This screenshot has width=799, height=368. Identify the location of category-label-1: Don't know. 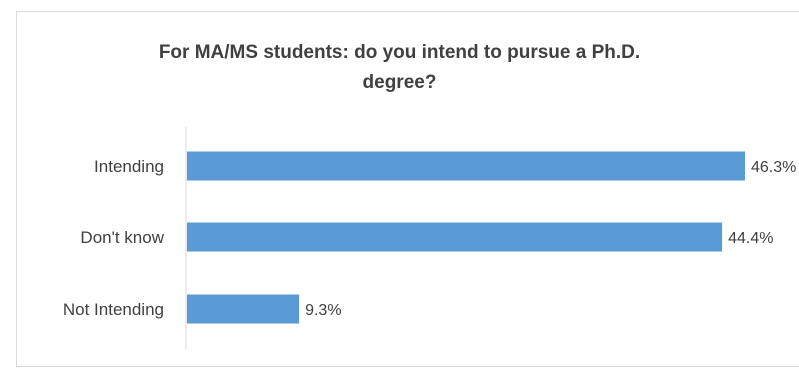
(122, 237).